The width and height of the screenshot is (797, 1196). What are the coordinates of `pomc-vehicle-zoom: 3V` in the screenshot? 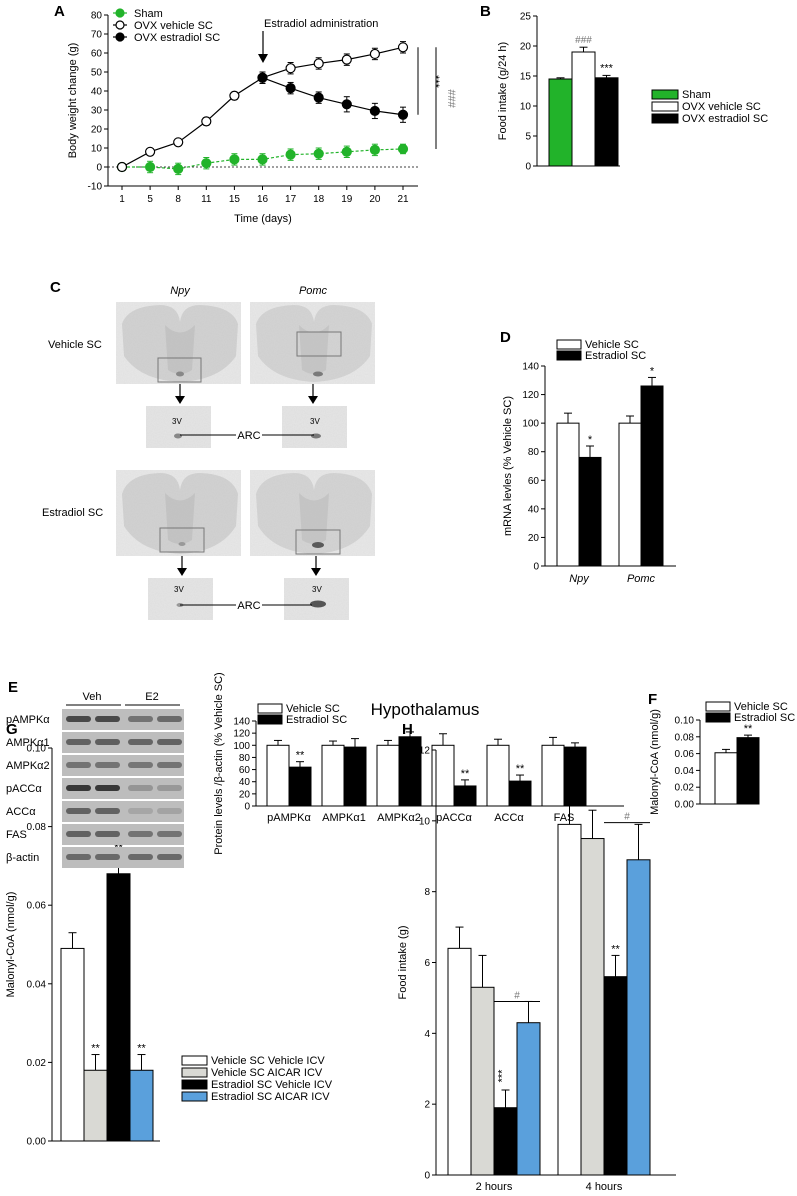 It's located at (314, 427).